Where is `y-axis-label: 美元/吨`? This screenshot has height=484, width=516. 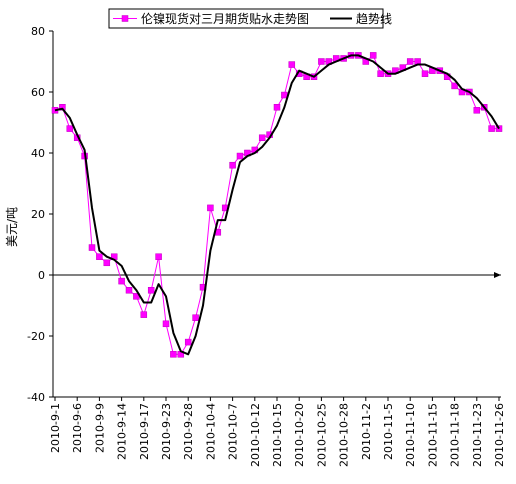 y-axis-label: 美元/吨 is located at coordinates (12, 227).